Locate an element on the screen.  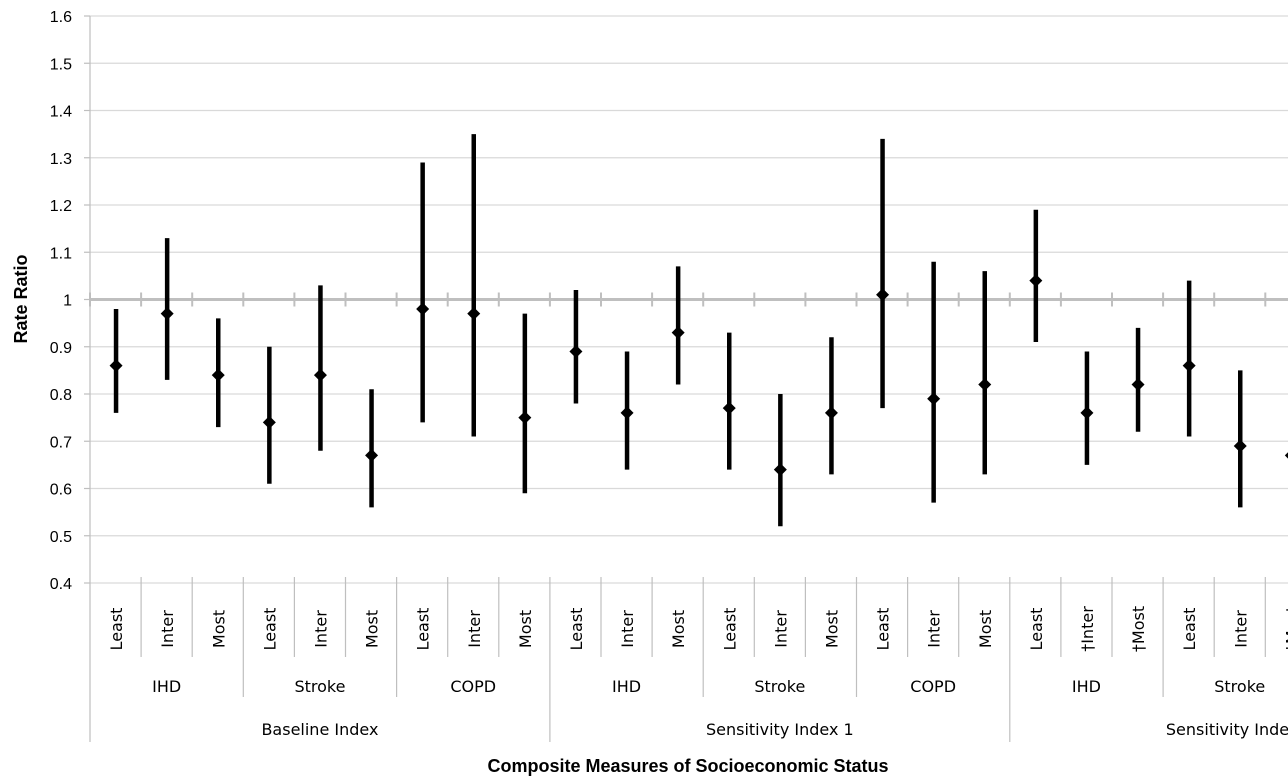
y-tick-label: 0.6 is located at coordinates (61, 490).